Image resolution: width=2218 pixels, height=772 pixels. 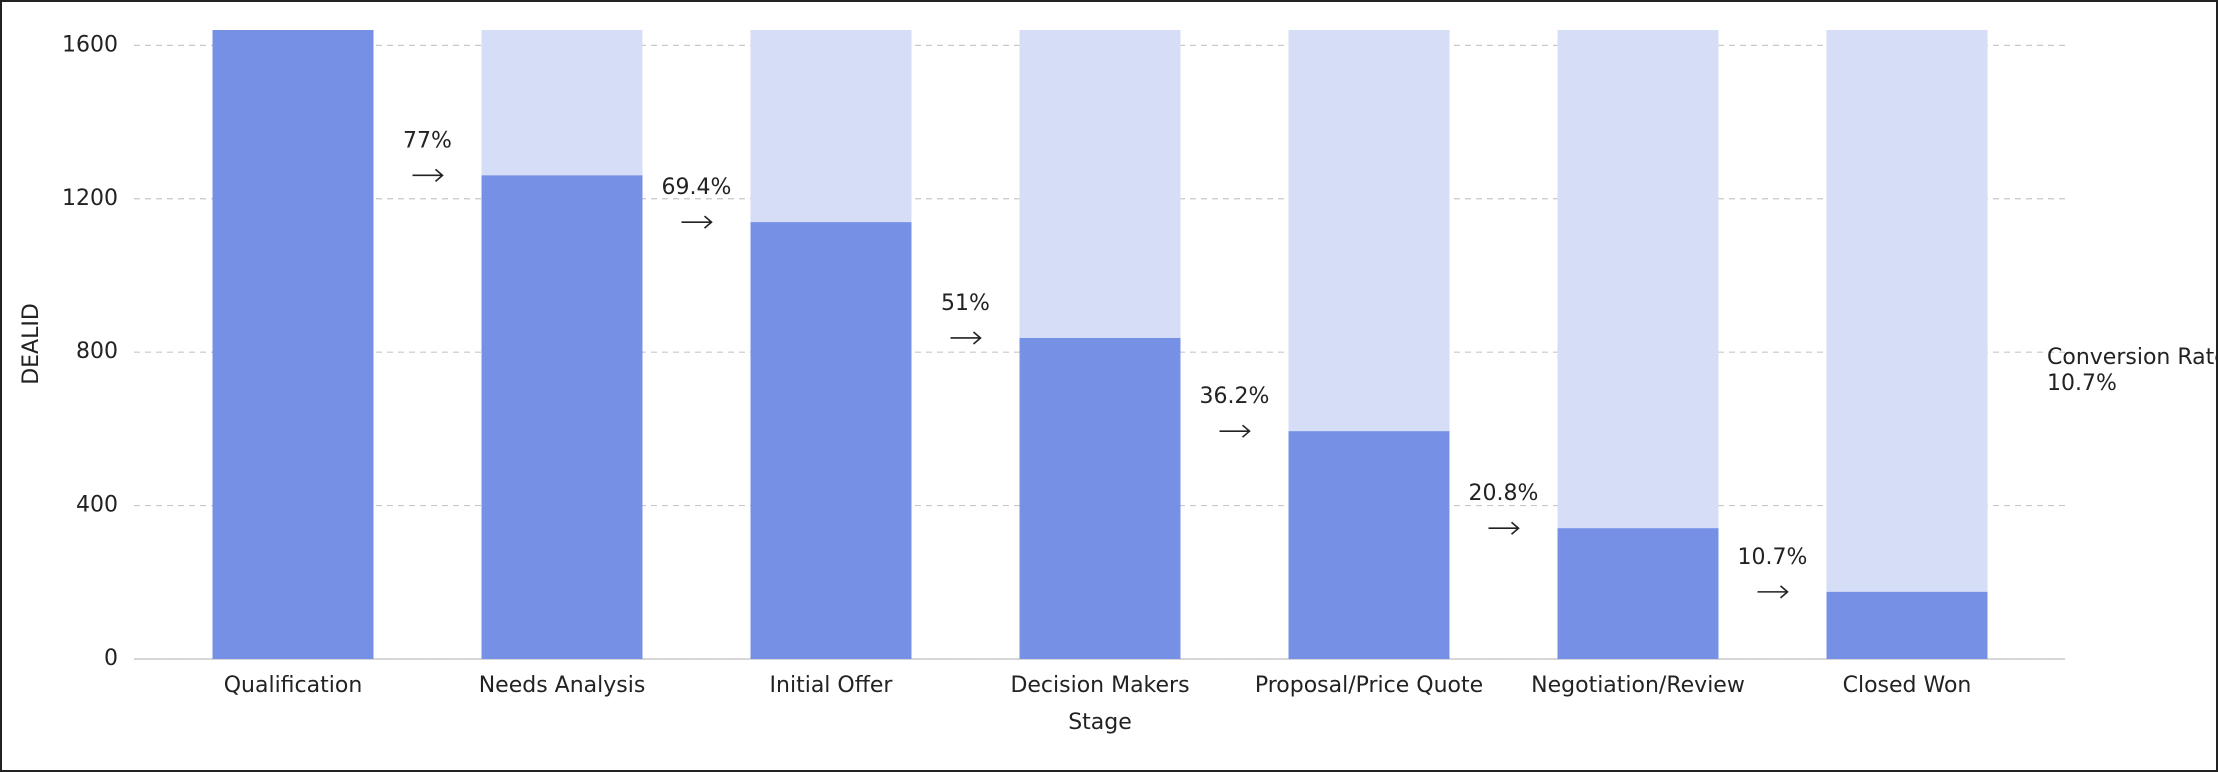 I want to click on step-label: 77%, so click(x=427, y=140).